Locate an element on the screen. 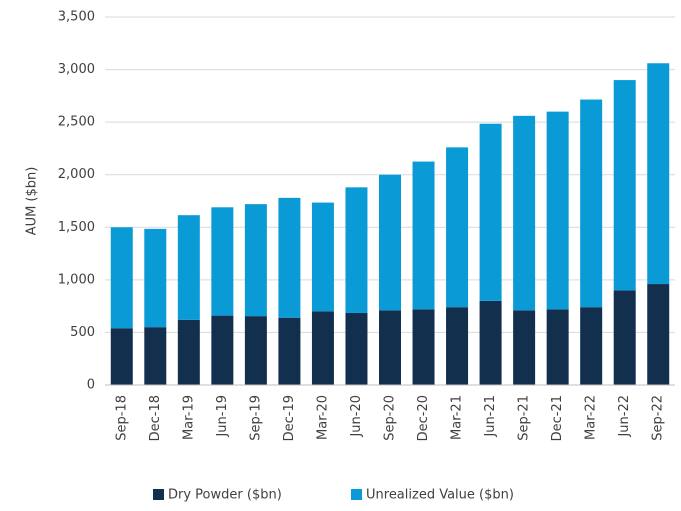 The height and width of the screenshot is (511, 681). x-tick-label: Sep-22 is located at coordinates (658, 418).